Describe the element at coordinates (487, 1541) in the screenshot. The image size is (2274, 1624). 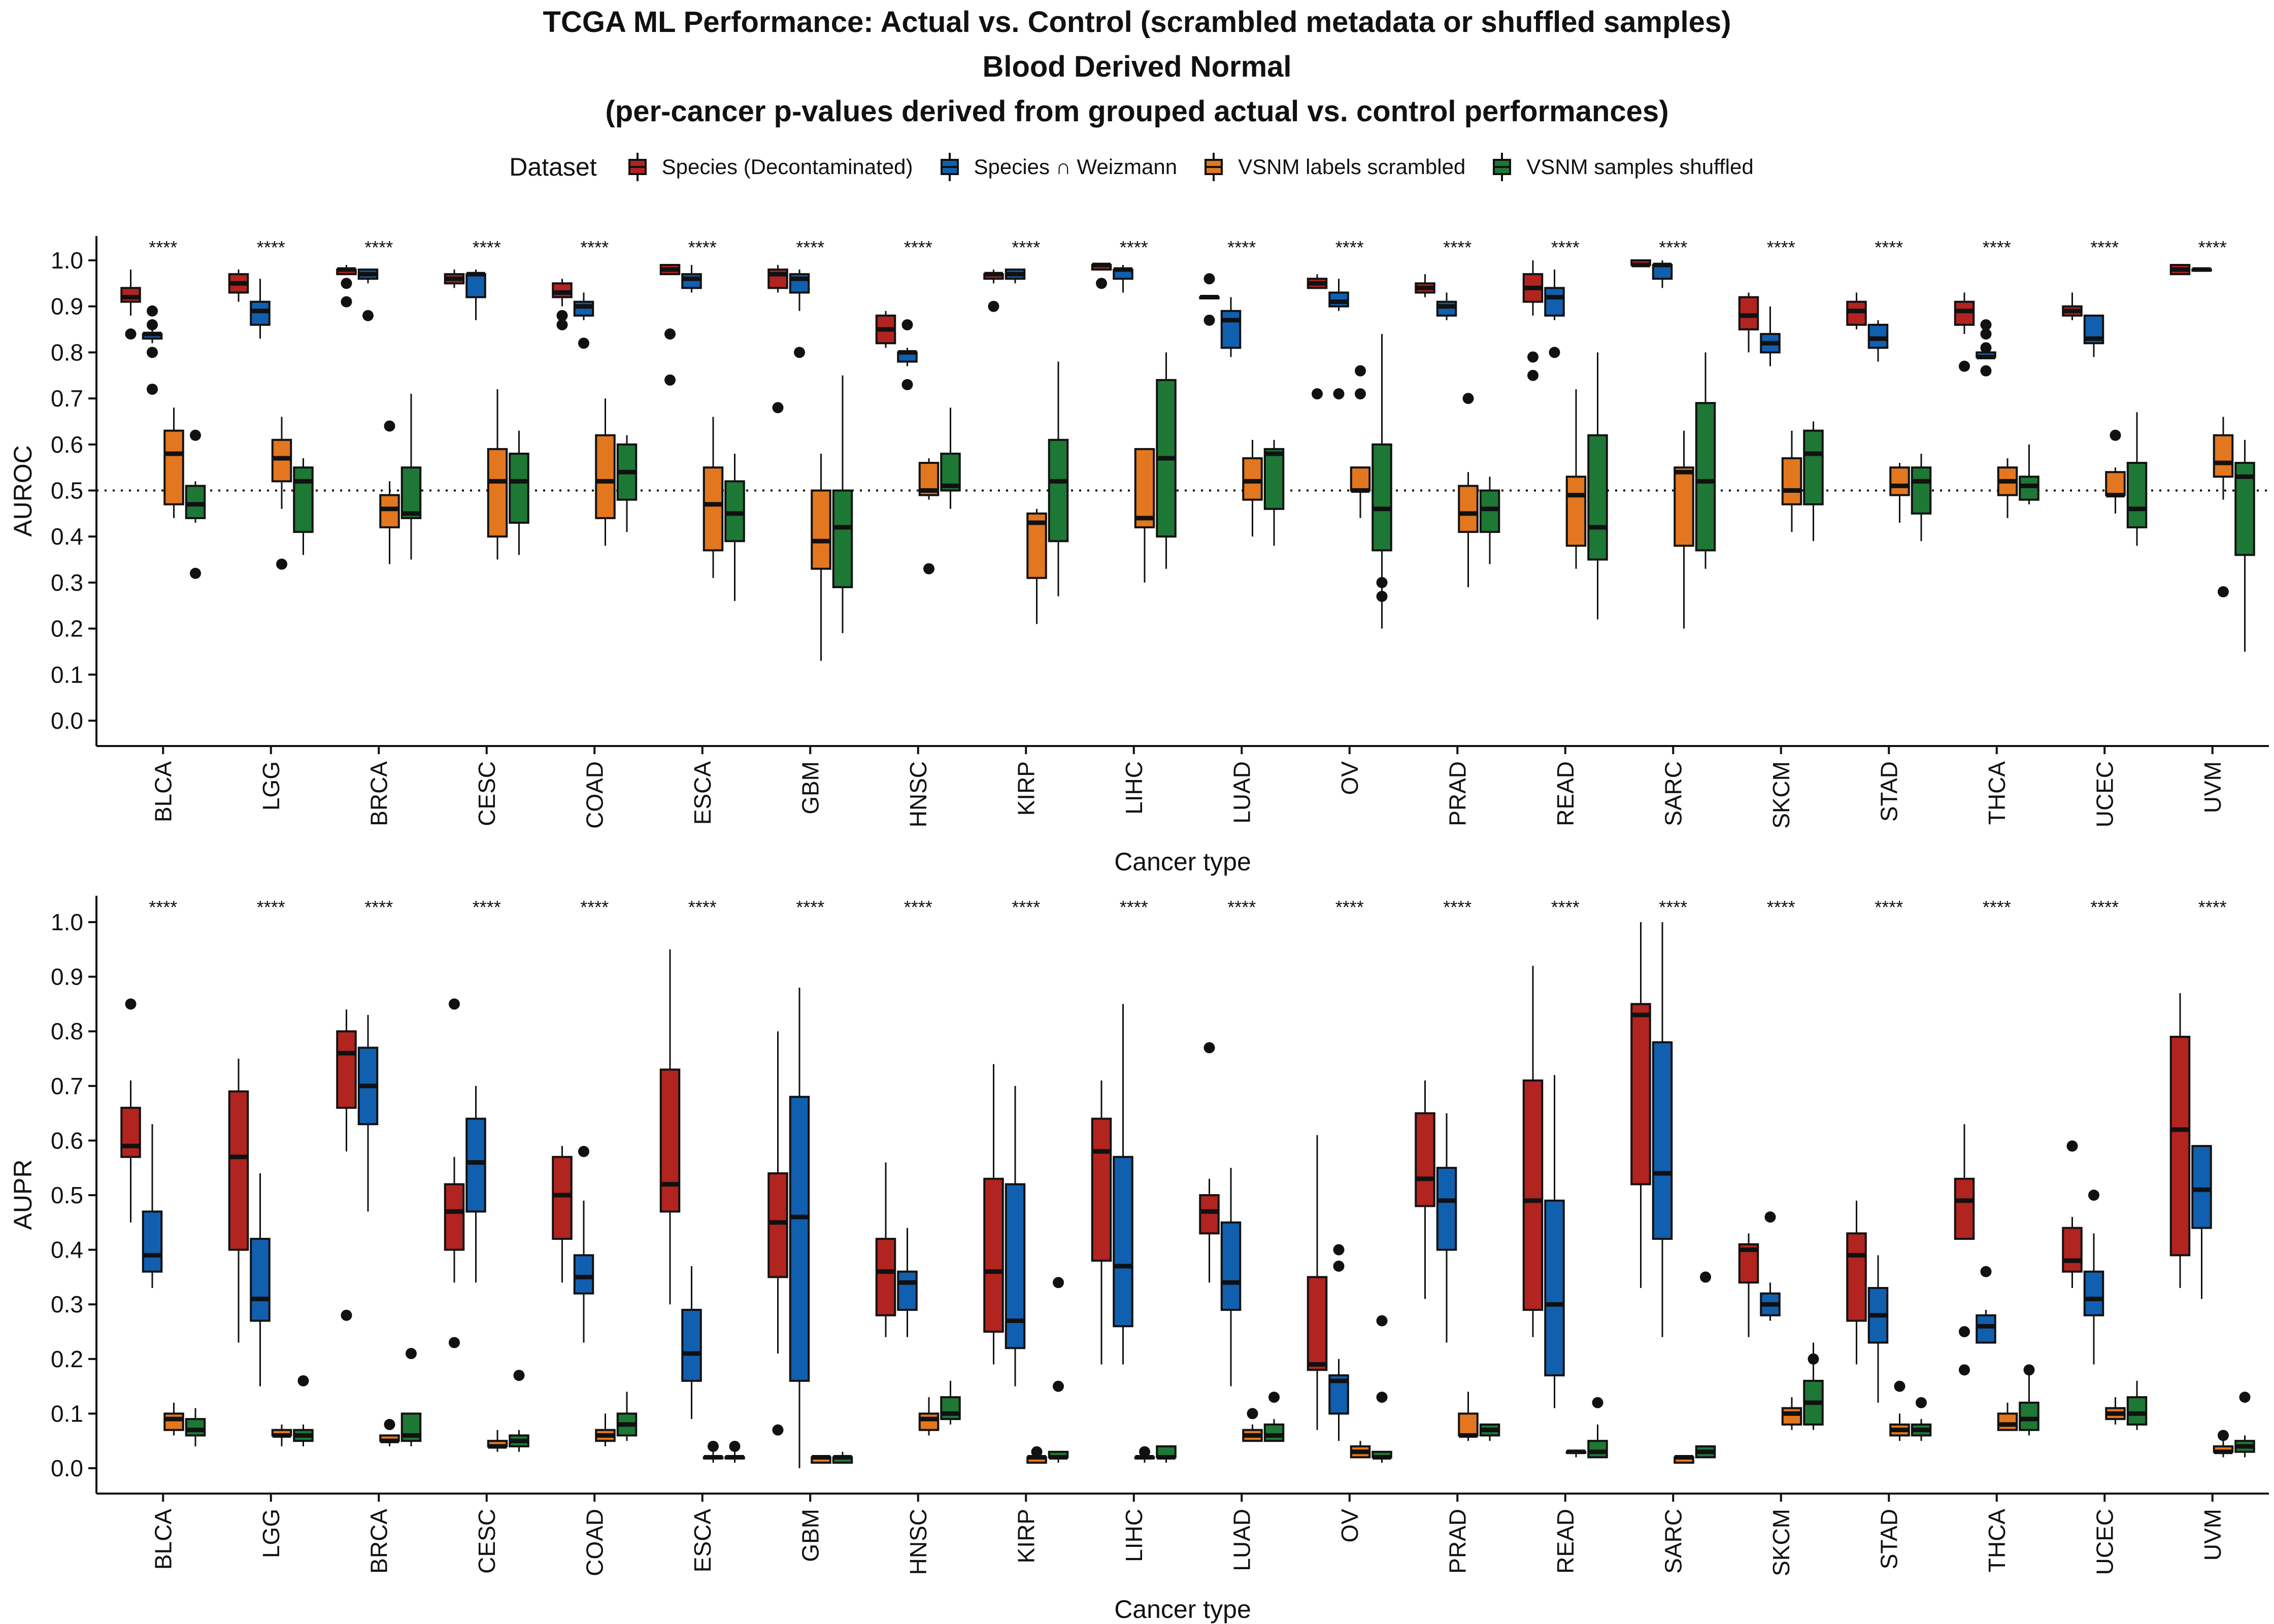
I see `x-tick-label: CESC` at that location.